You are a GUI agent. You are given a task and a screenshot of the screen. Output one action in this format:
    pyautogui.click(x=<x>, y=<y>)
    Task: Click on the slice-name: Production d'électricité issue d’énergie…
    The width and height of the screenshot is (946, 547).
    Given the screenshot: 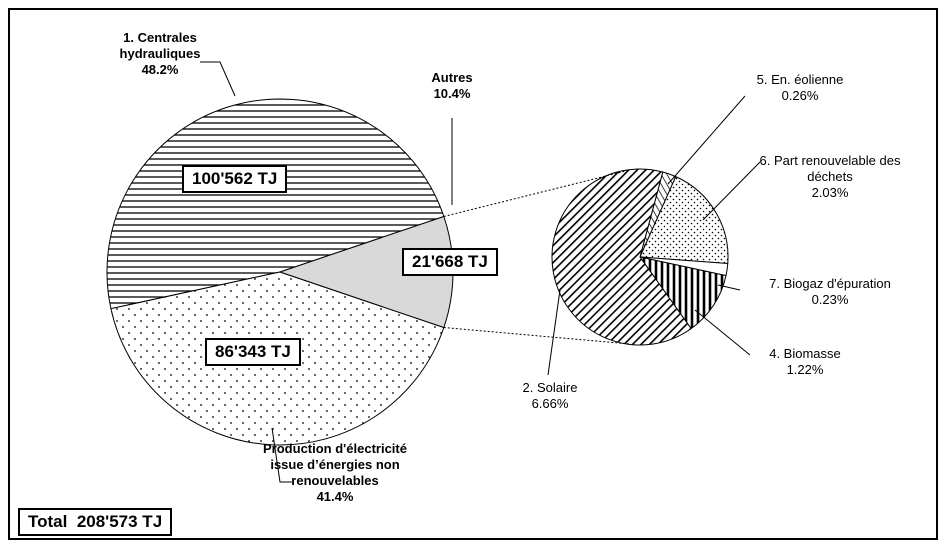 What is the action you would take?
    pyautogui.click(x=335, y=464)
    